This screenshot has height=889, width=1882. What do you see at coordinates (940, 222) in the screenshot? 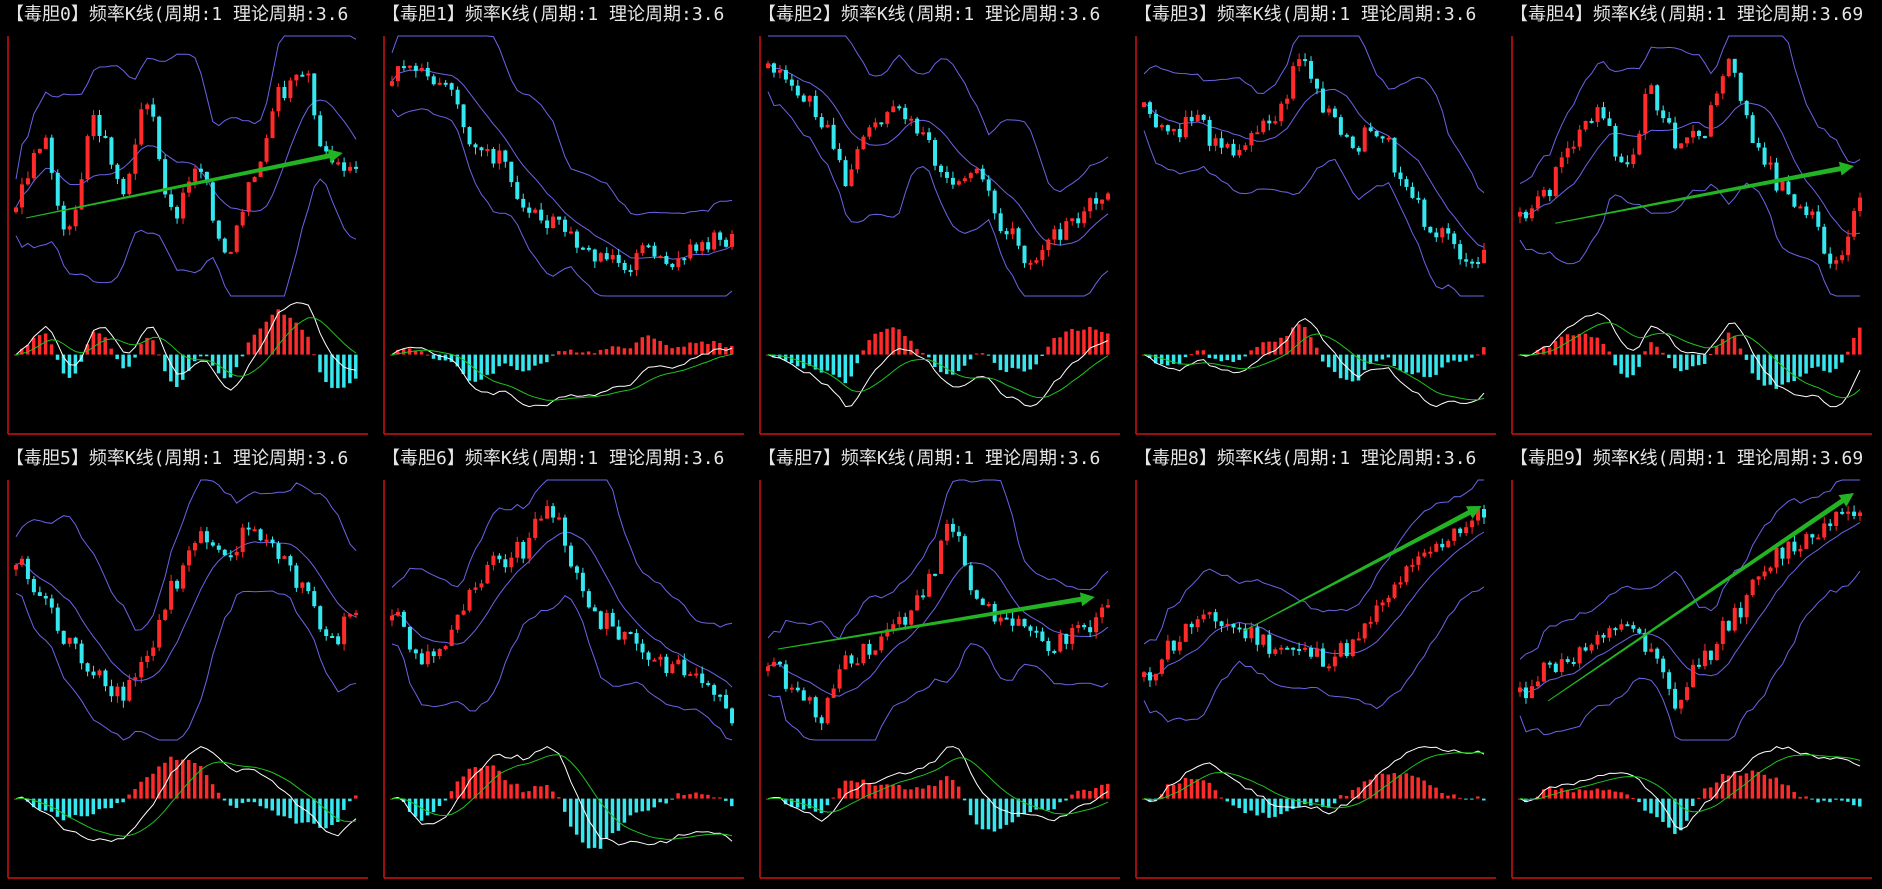
I see `chart-panel-2: 【毒胆2】频率K线(周期:1 理论周期:3.6` at bounding box center [940, 222].